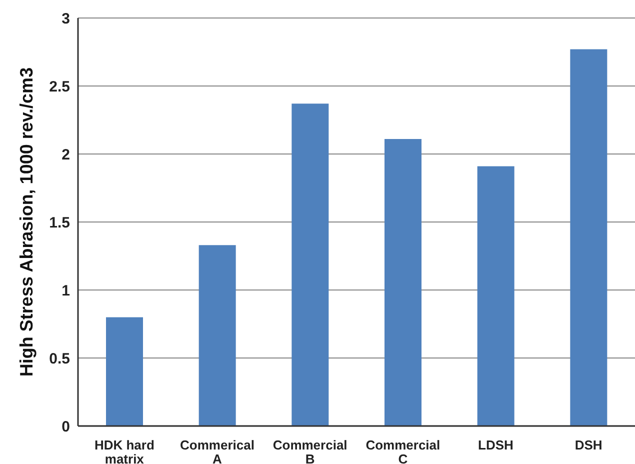 This screenshot has width=635, height=464. I want to click on y-axis-title: High Stress Abrasion, 1000 rev./cm3, so click(26, 222).